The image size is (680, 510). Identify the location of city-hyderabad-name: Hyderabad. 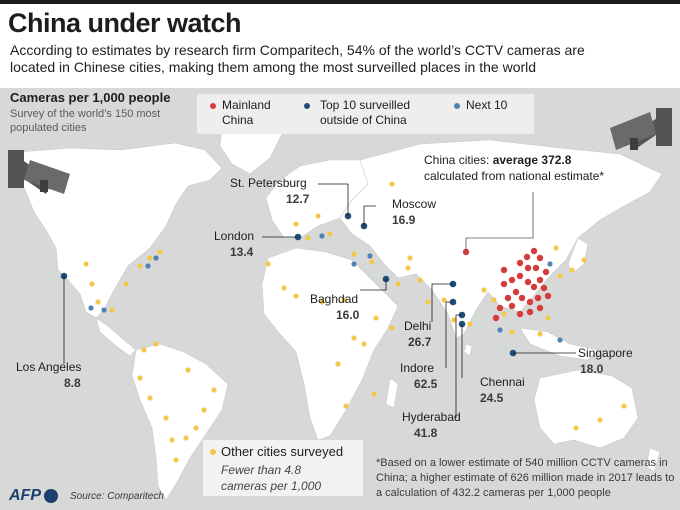
(431, 417).